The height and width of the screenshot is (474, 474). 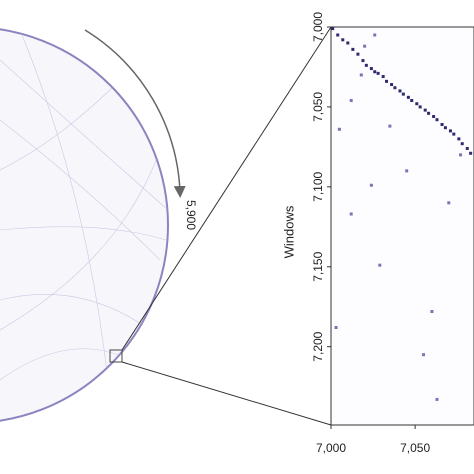 What do you see at coordinates (318, 107) in the screenshot?
I see `y-tick-label: 7,050` at bounding box center [318, 107].